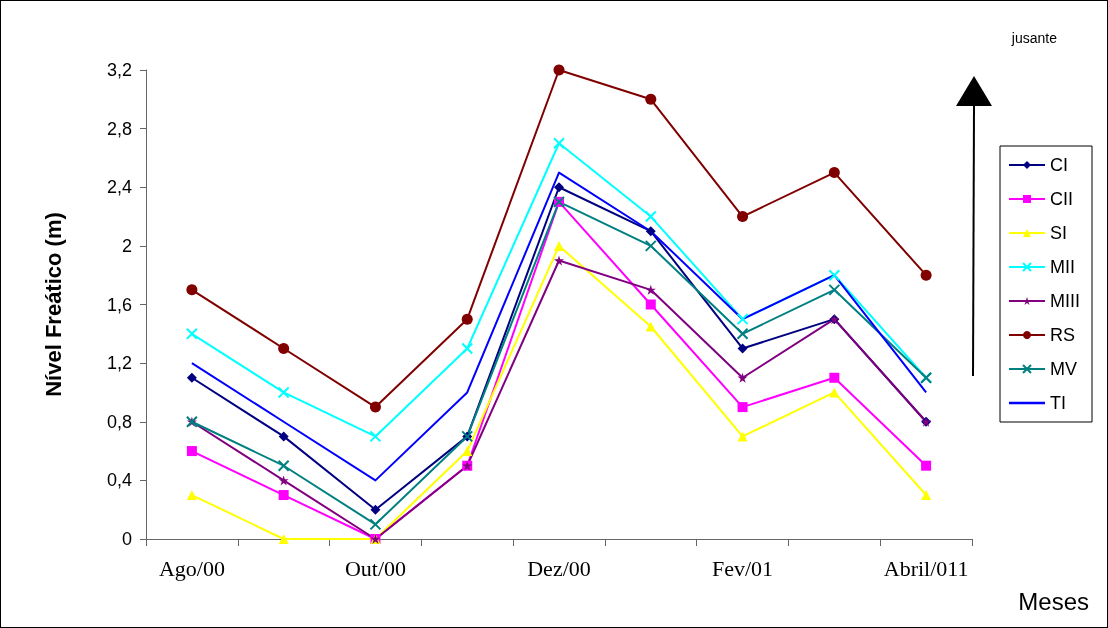 The width and height of the screenshot is (1108, 628). I want to click on legend-label: MV, so click(1063, 369).